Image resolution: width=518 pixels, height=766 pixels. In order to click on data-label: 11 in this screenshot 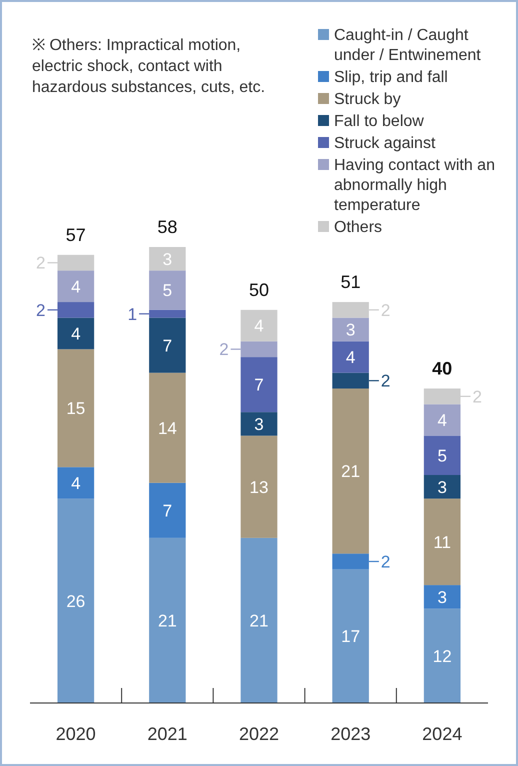, I will do `click(442, 542)`.